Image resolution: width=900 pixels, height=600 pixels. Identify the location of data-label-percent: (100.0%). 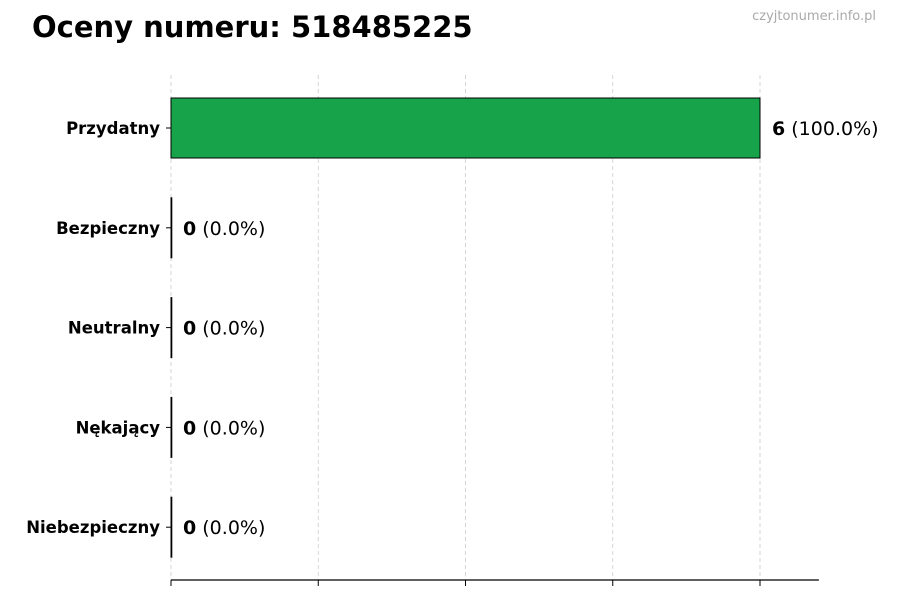
(831, 129).